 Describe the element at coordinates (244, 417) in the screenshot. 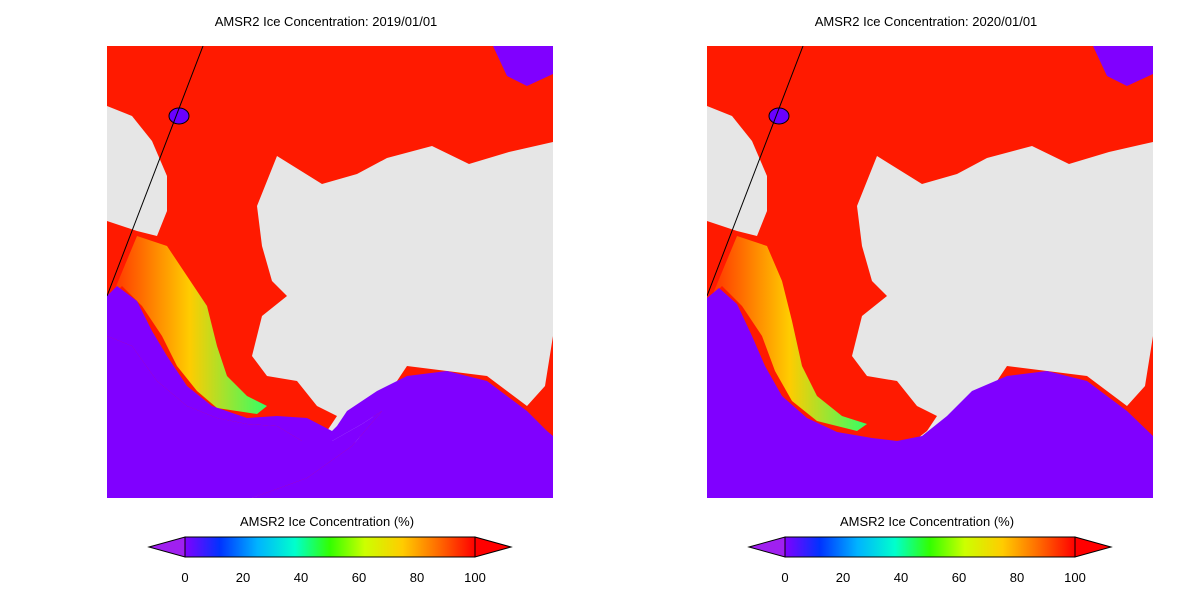

I see `open-water-south-fill` at that location.